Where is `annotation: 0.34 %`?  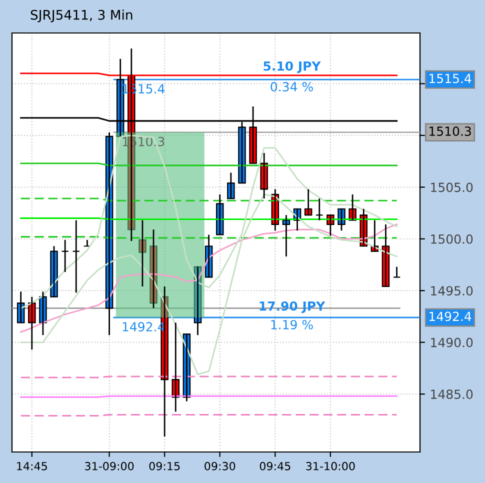
annotation: 0.34 % is located at coordinates (291, 87).